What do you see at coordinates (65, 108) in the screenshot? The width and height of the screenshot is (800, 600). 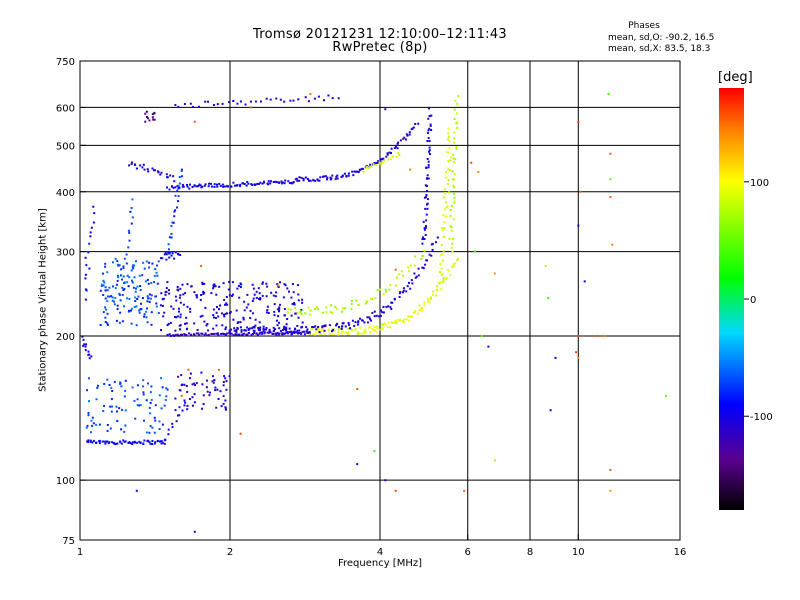 I see `y-tick-label: 600` at bounding box center [65, 108].